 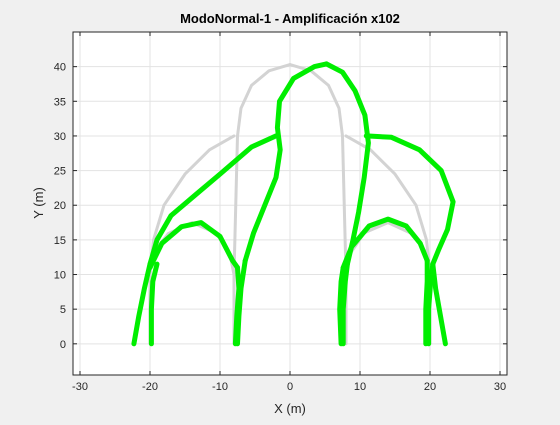 What do you see at coordinates (290, 18) in the screenshot?
I see `chart-title: ModoNormal-1 - Amplificación x102` at bounding box center [290, 18].